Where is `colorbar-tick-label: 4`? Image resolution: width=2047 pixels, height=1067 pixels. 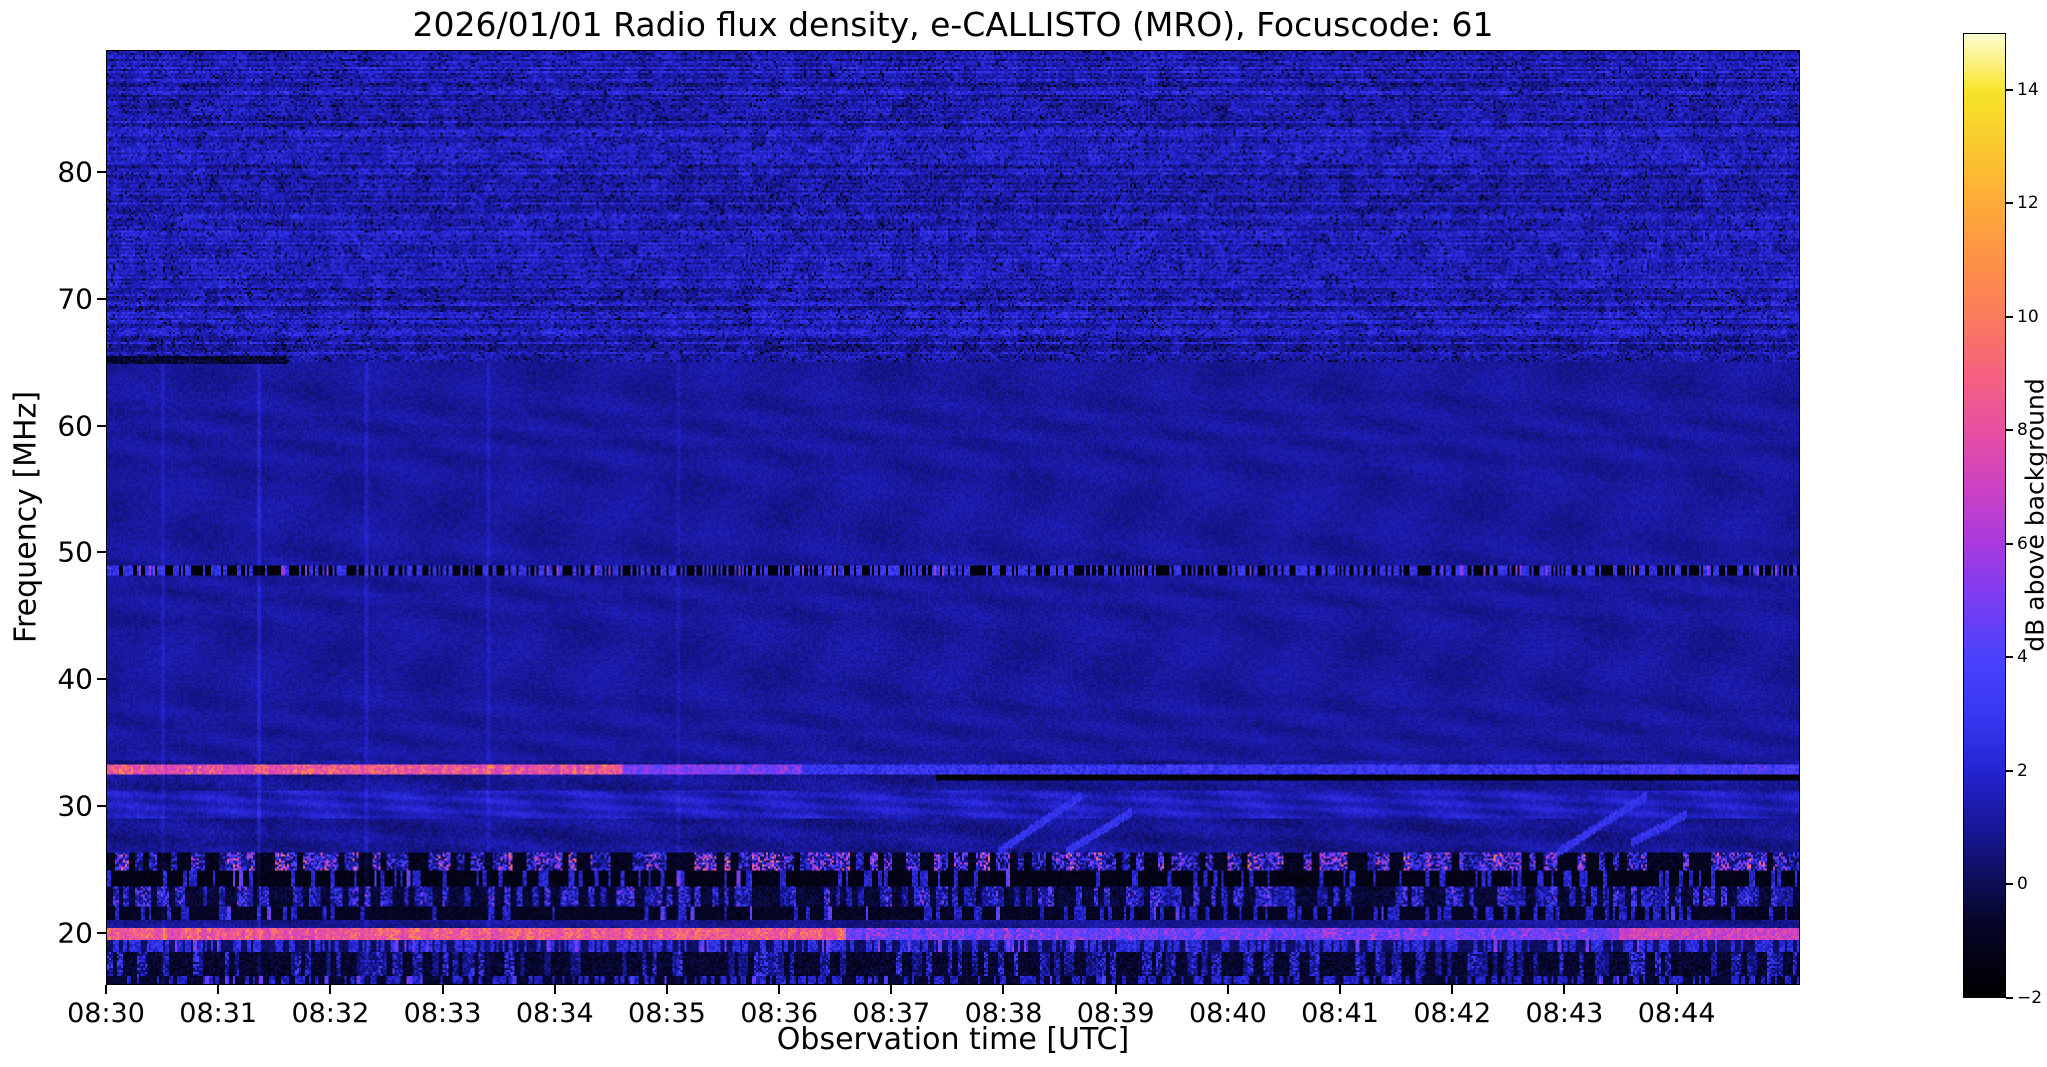 colorbar-tick-label: 4 is located at coordinates (2022, 657).